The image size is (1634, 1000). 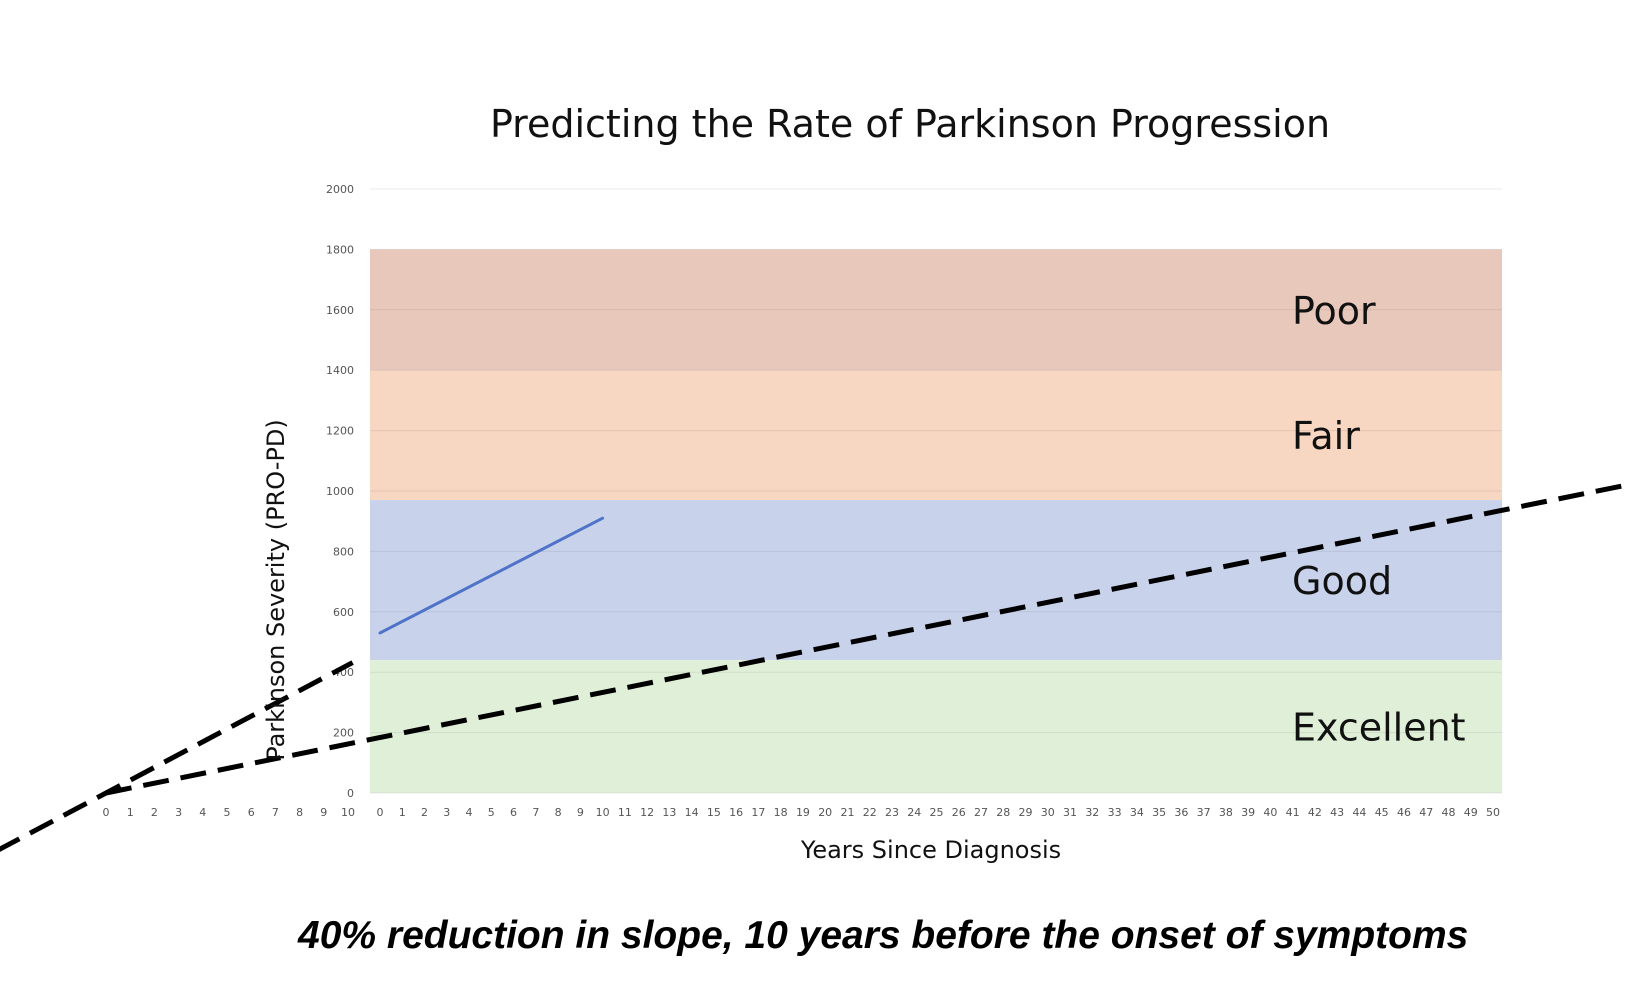 I want to click on x-tick-label: 29, so click(x=1026, y=812).